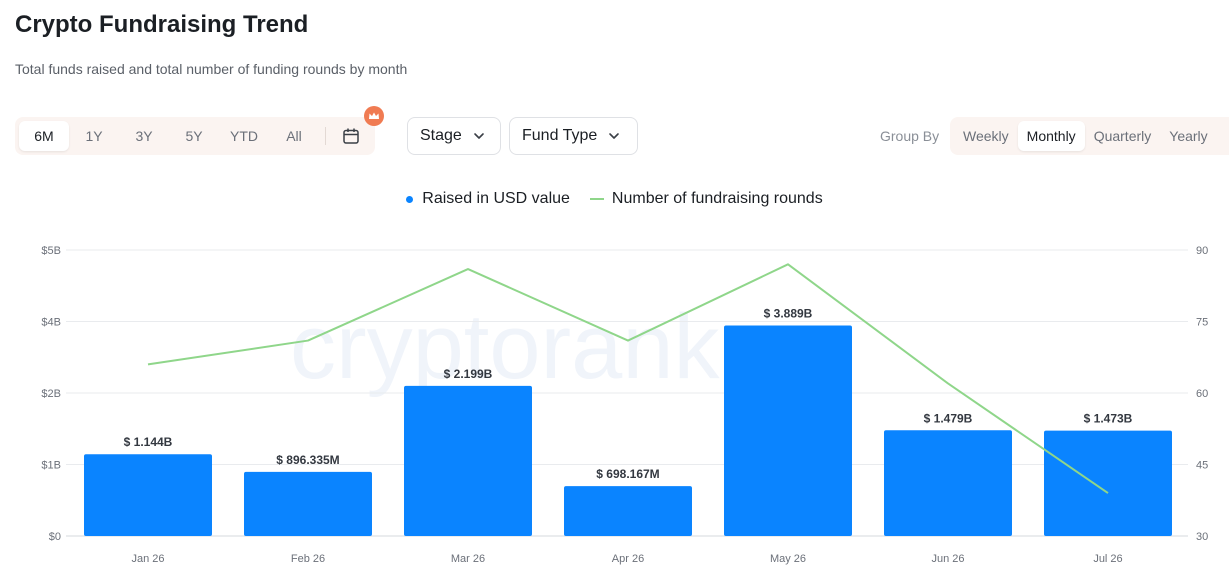 This screenshot has width=1229, height=576. Describe the element at coordinates (441, 135) in the screenshot. I see `stage-dropdown-label: Stage` at that location.